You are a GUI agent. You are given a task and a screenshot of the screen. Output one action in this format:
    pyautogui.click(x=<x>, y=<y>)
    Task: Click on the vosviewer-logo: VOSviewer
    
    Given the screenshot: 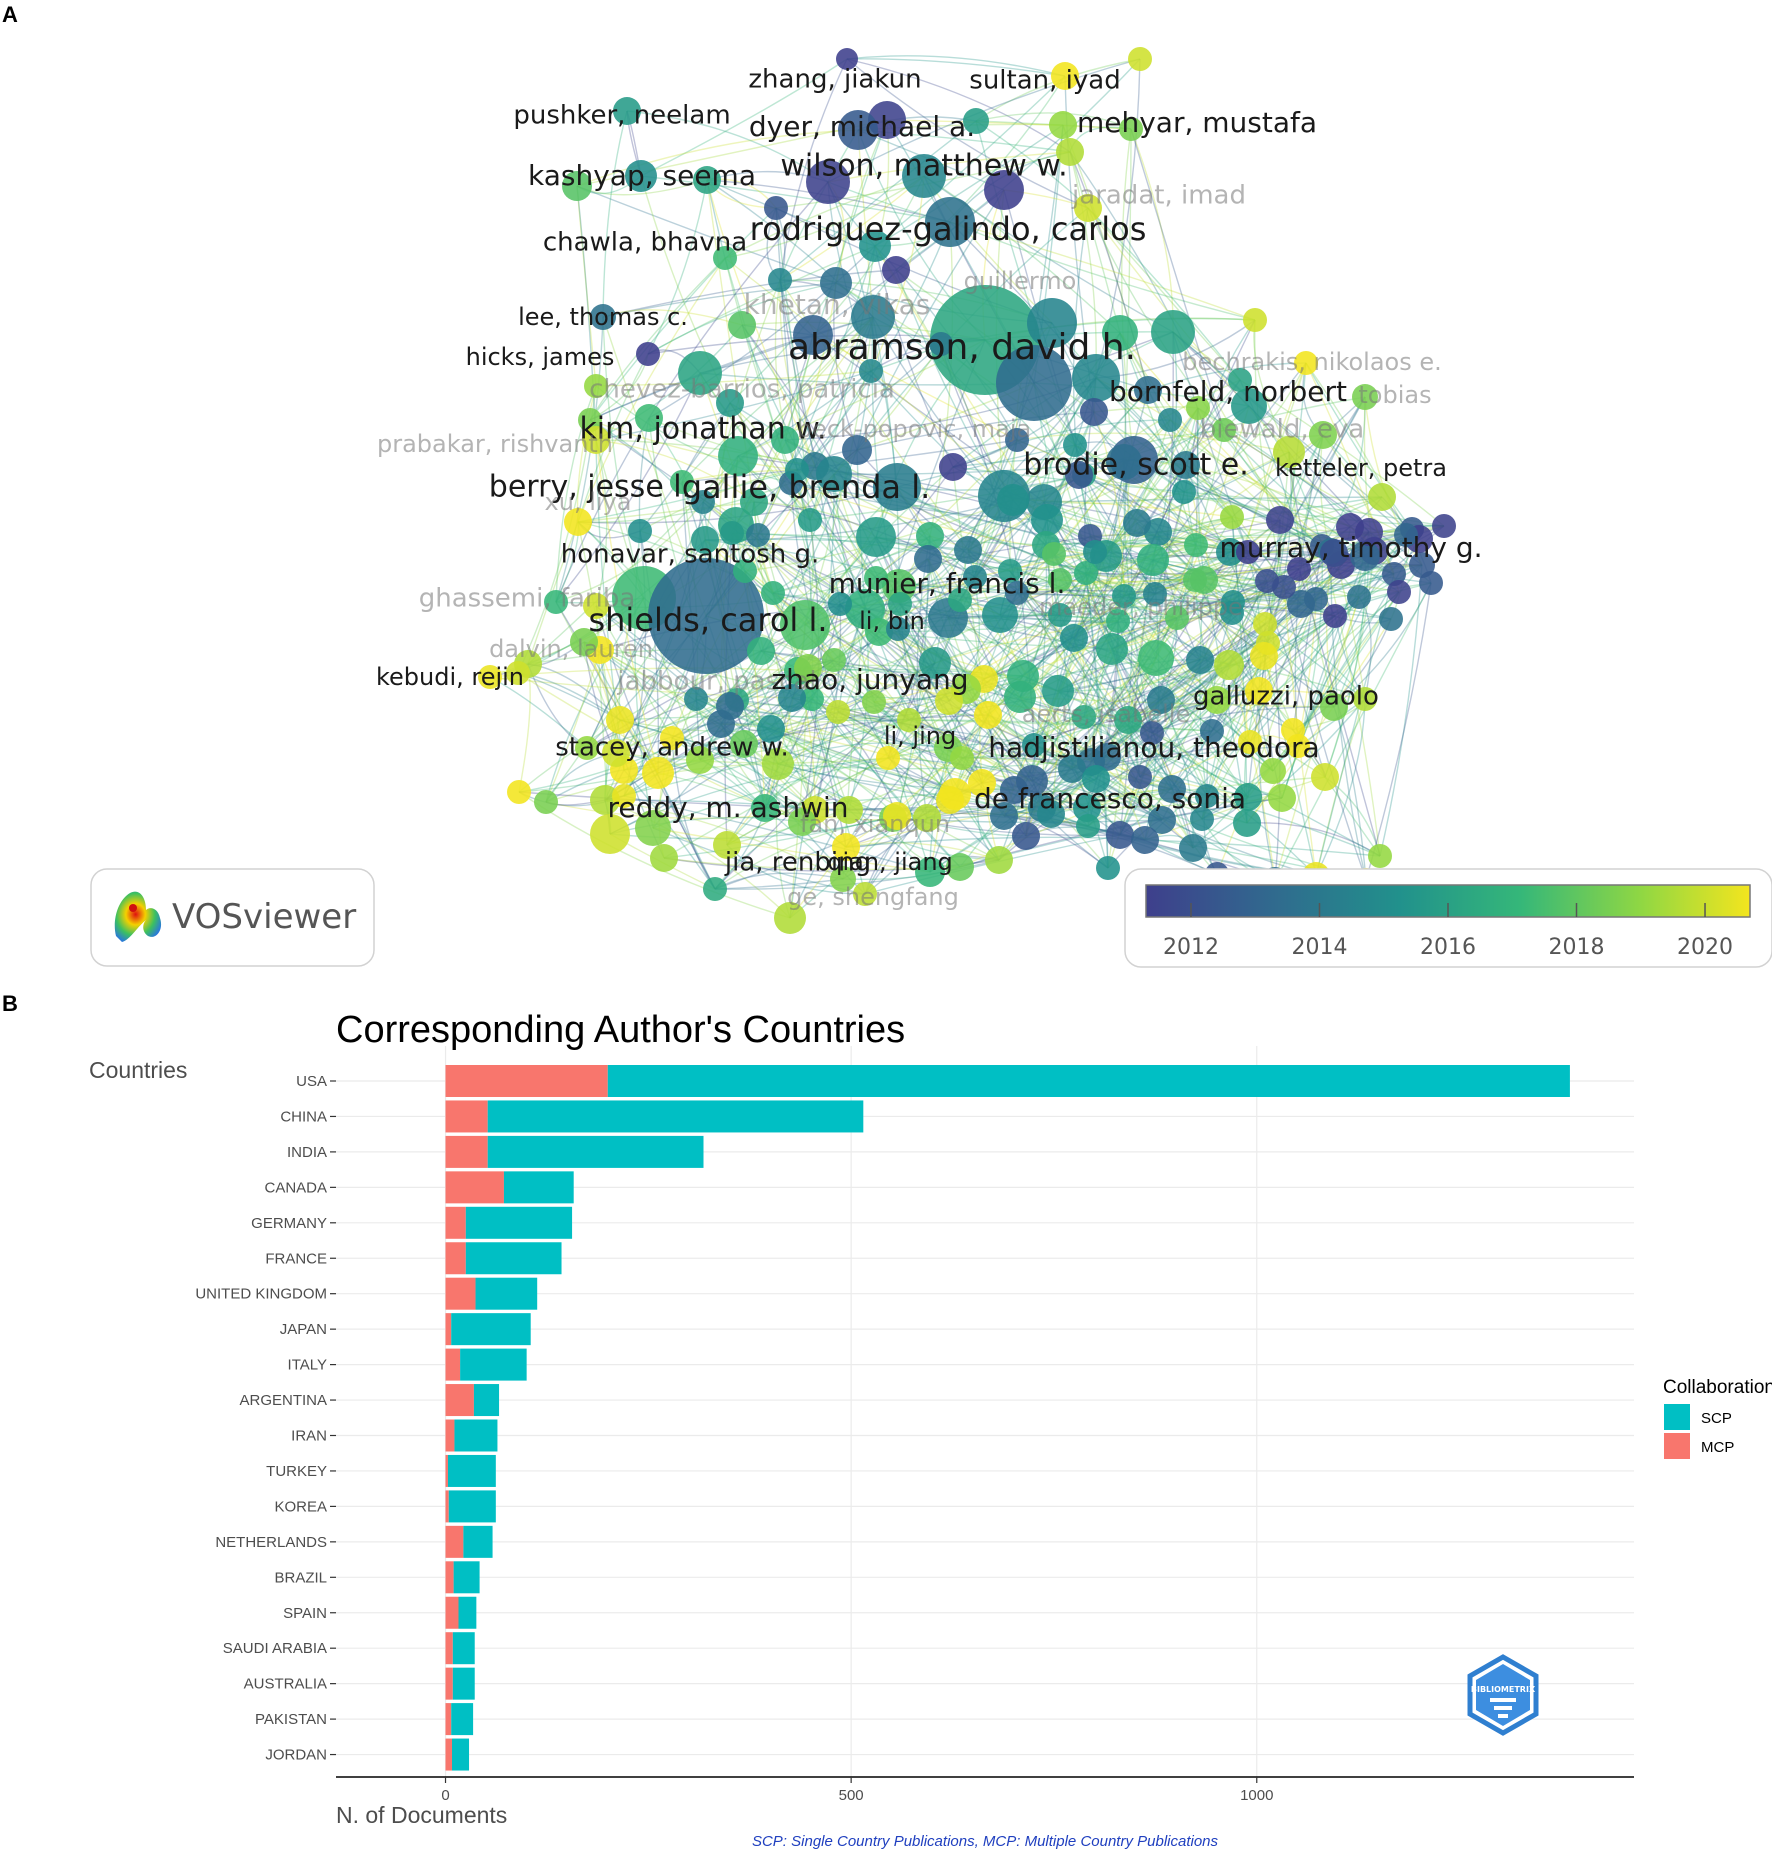 What is the action you would take?
    pyautogui.click(x=232, y=917)
    